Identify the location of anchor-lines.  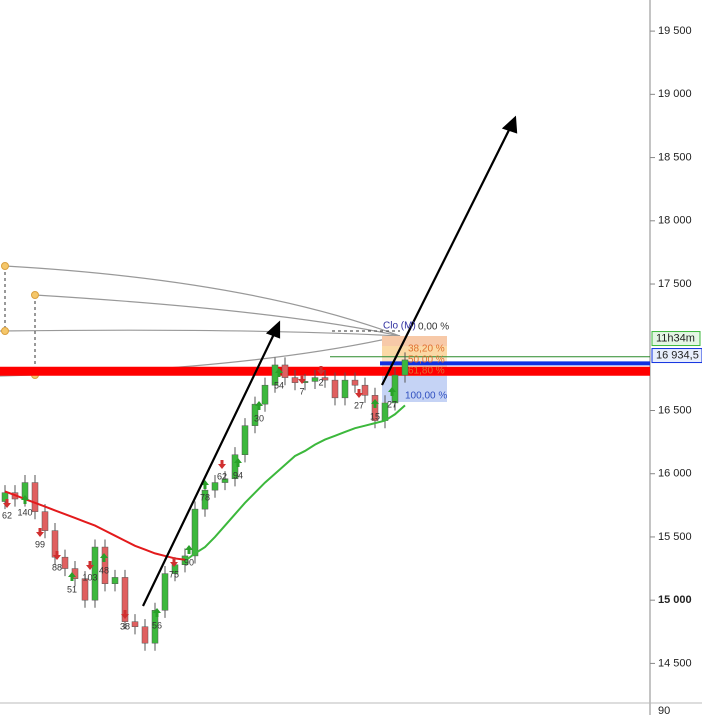
(202, 320).